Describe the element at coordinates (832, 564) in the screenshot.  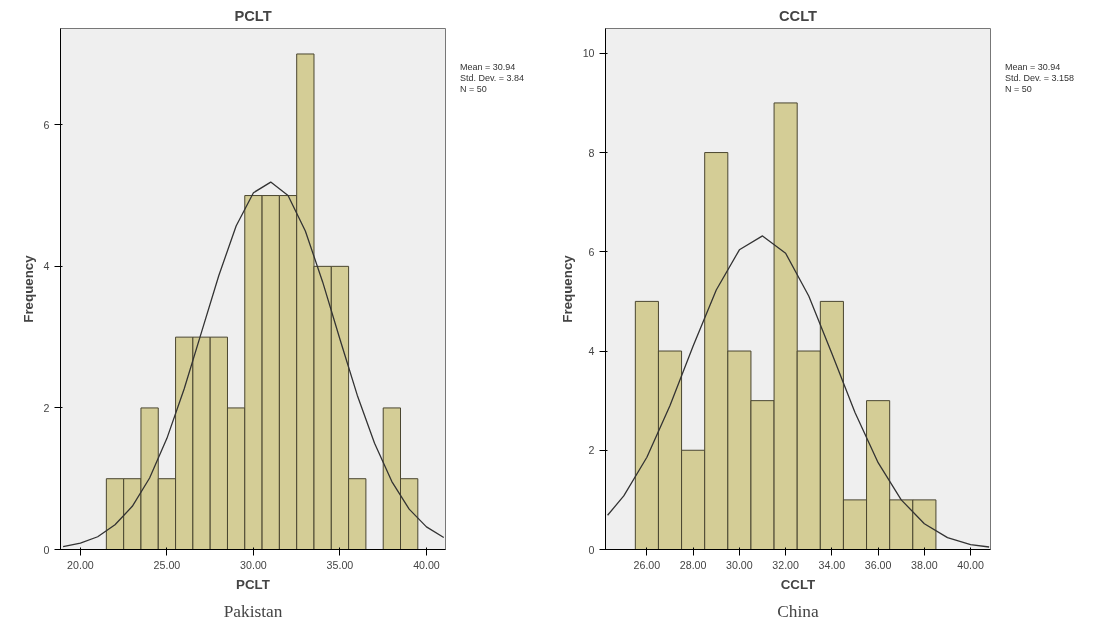
I see `x-tick-label: 34.00` at that location.